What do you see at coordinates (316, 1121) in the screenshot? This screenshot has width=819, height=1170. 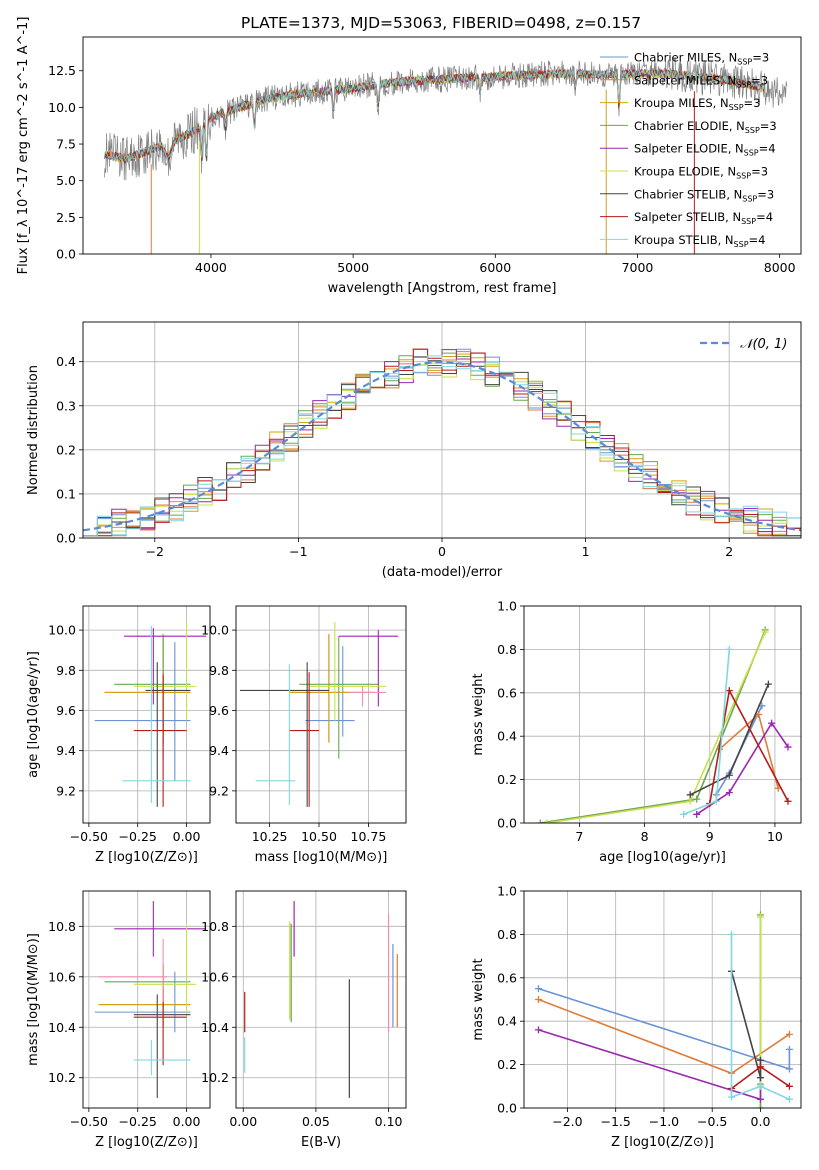 I see `x-tick-label: 0.05` at bounding box center [316, 1121].